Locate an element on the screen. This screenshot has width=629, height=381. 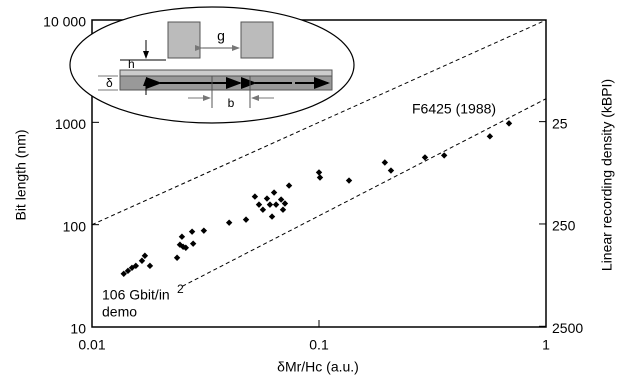
y-tick-label: 10 is located at coordinates (78, 329).